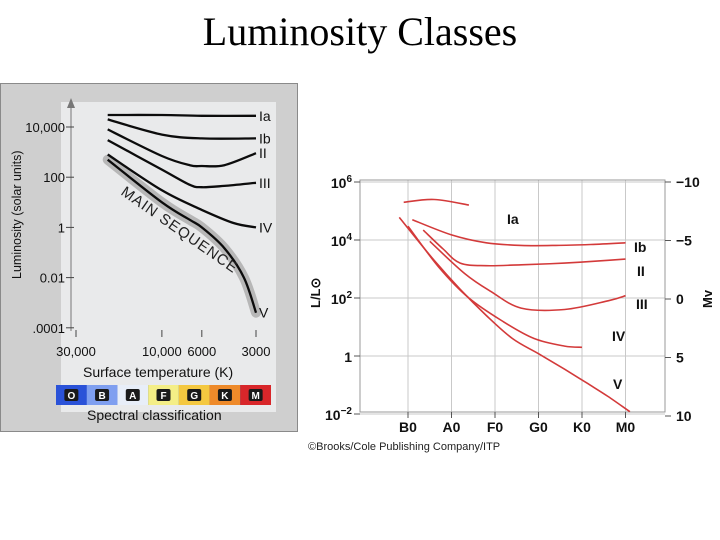 Image resolution: width=720 pixels, height=540 pixels. I want to click on spectral-letter: A, so click(132, 396).